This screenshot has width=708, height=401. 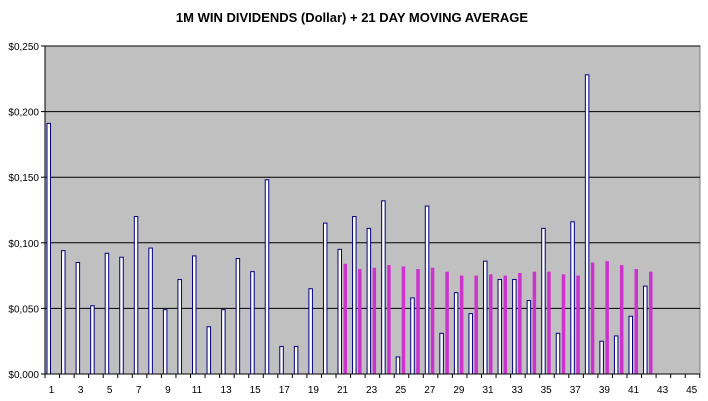 What do you see at coordinates (23, 113) in the screenshot?
I see `y-tick-label: $0,200` at bounding box center [23, 113].